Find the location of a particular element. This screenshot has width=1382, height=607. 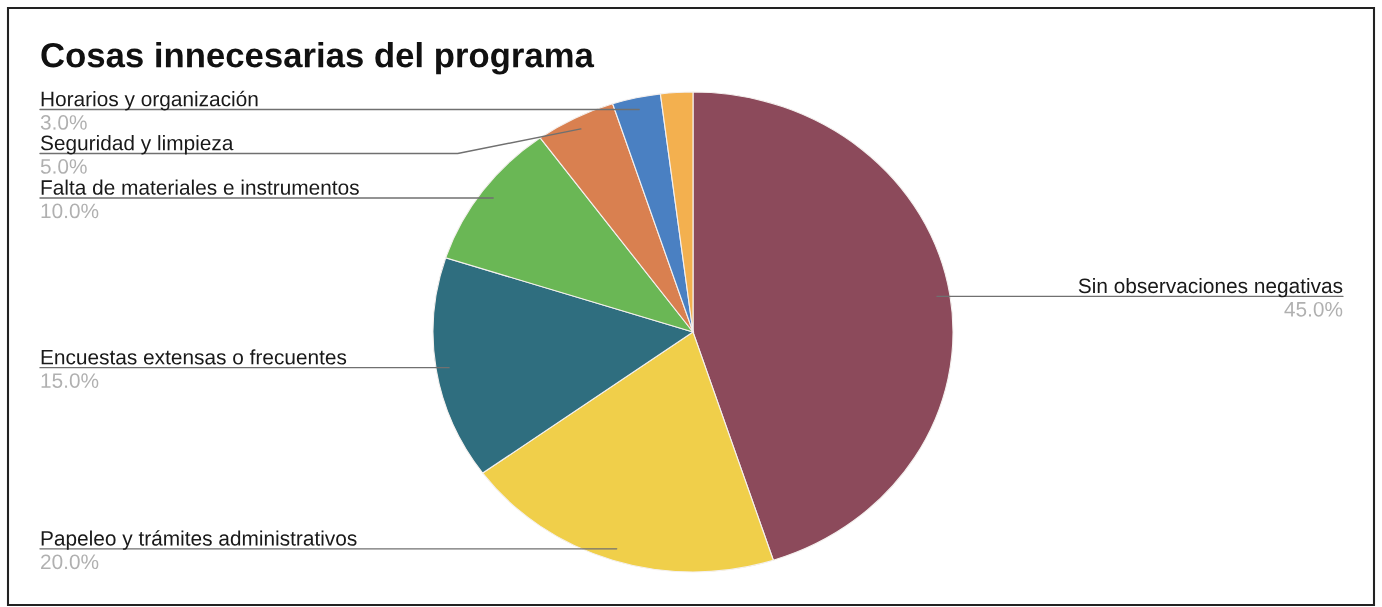

slice-label: Falta de materiales e instrumentos is located at coordinates (200, 187).